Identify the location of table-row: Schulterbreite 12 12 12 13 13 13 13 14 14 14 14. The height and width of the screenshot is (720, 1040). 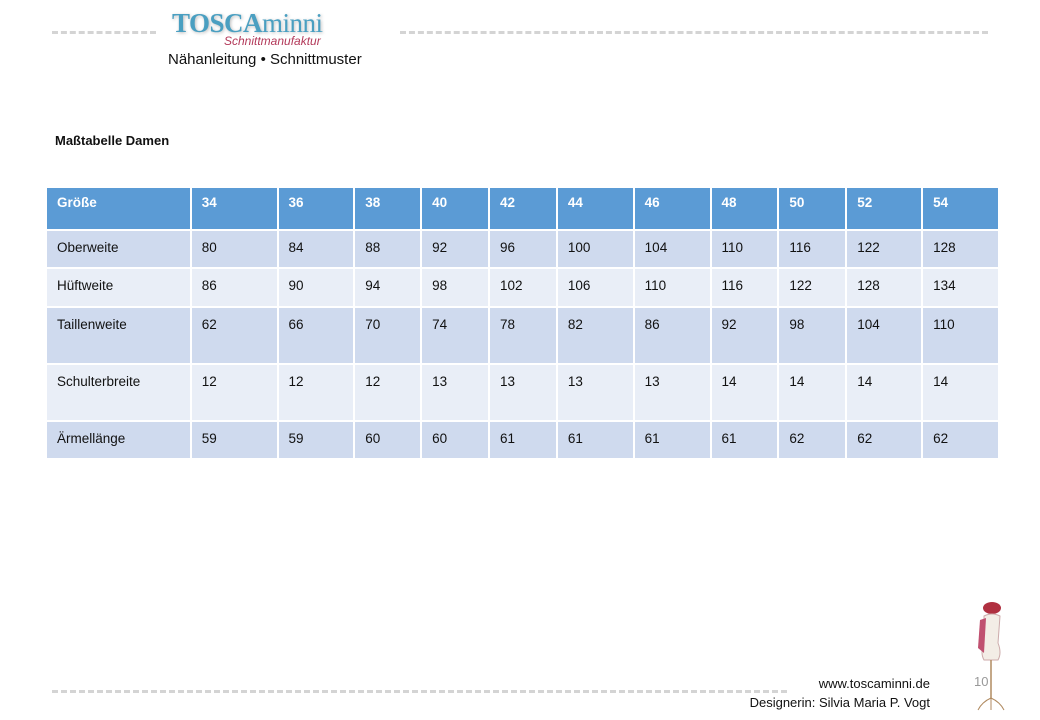
(522, 392).